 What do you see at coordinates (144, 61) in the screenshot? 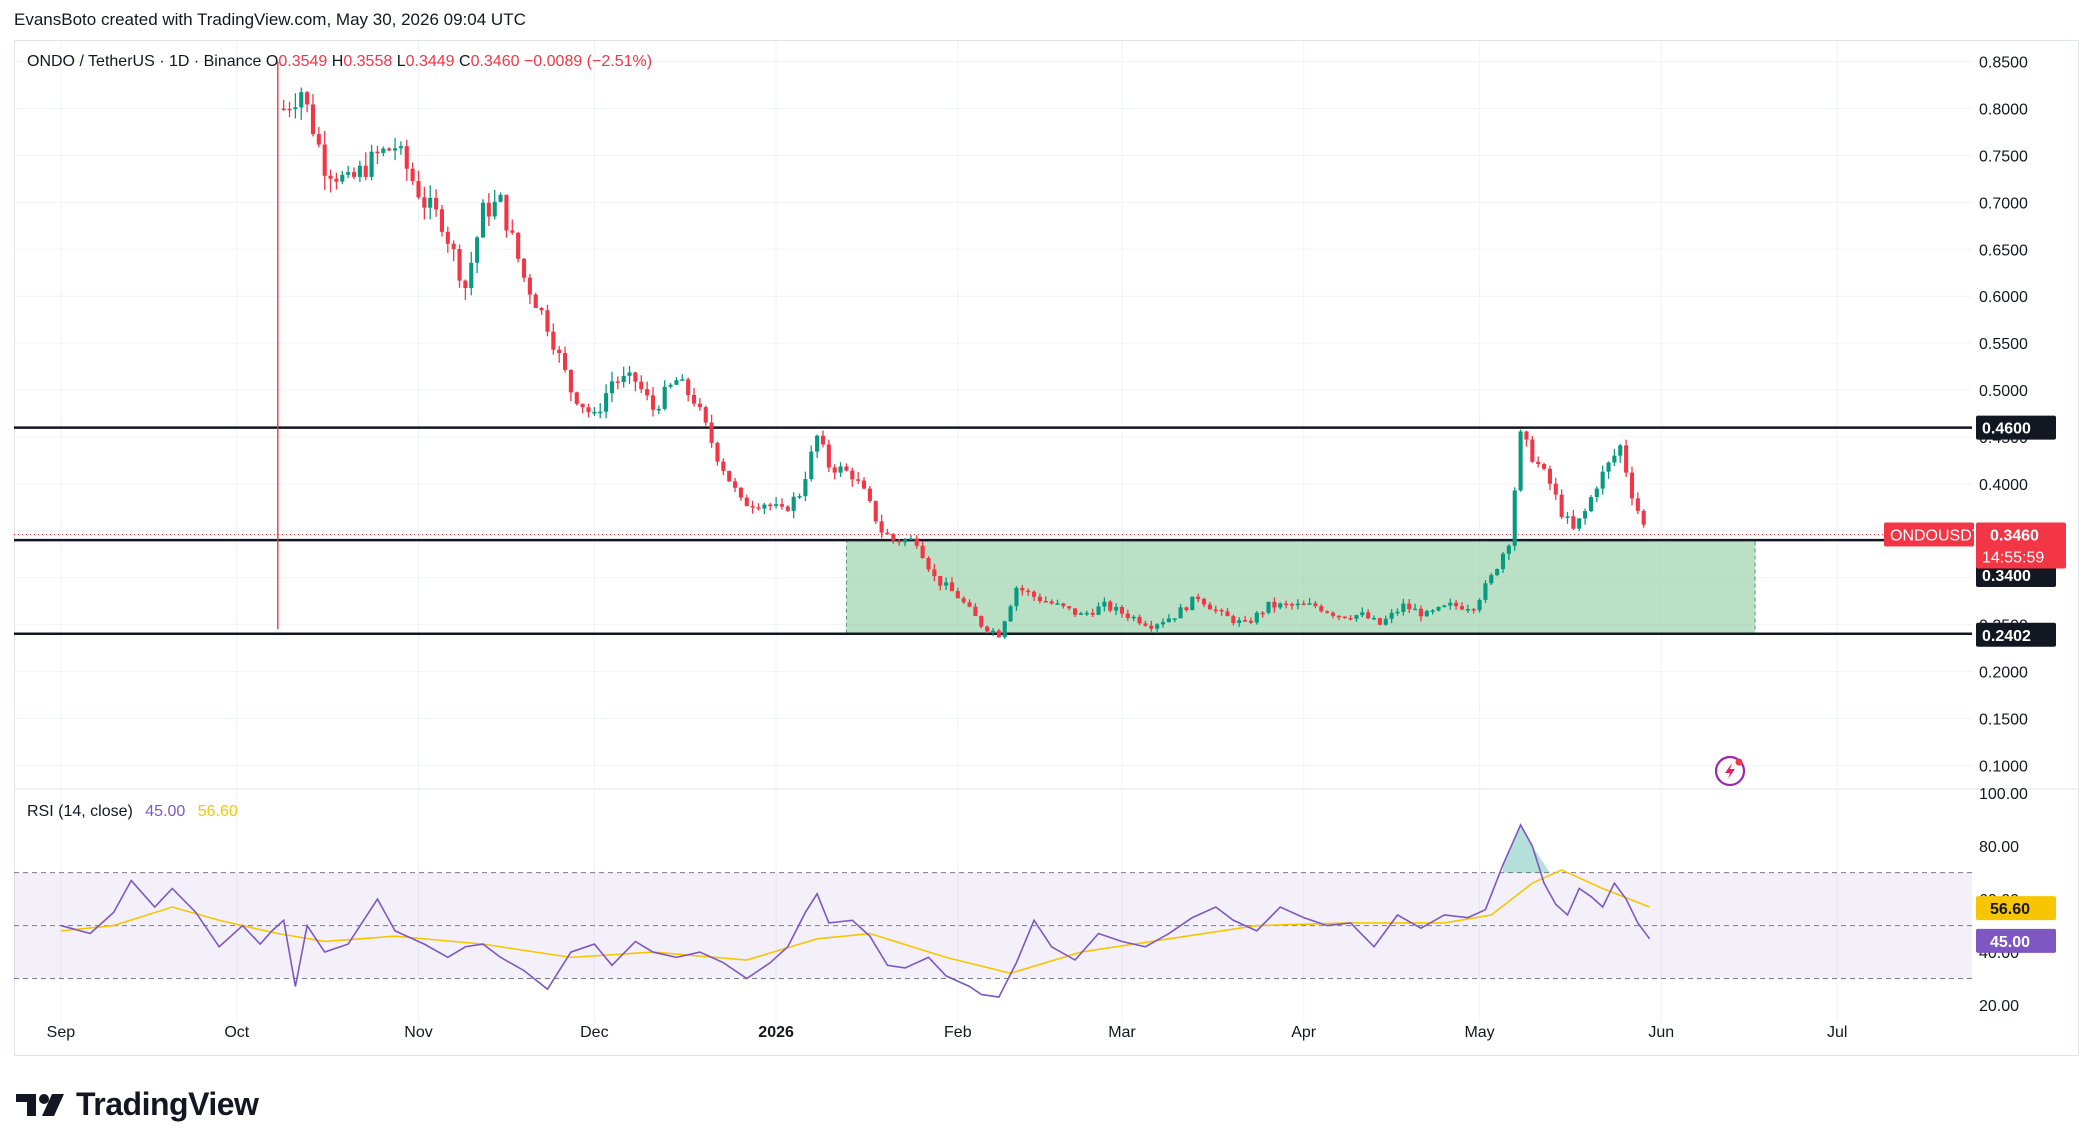
I see `symbol-title: ONDO / TetherUS · 1D · Binance` at bounding box center [144, 61].